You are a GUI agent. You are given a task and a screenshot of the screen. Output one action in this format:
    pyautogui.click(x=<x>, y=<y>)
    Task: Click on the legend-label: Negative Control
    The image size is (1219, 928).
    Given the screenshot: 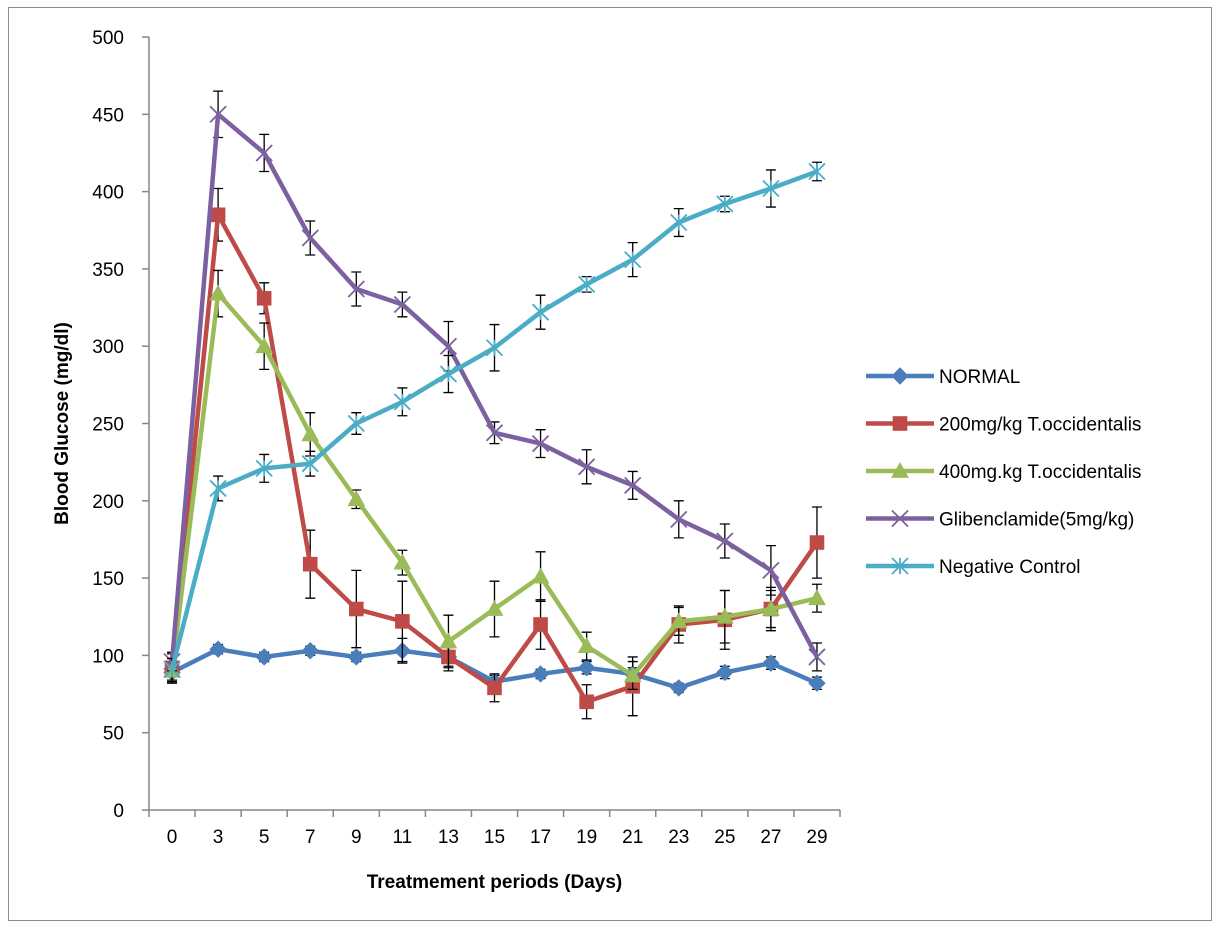 What is the action you would take?
    pyautogui.click(x=1010, y=567)
    